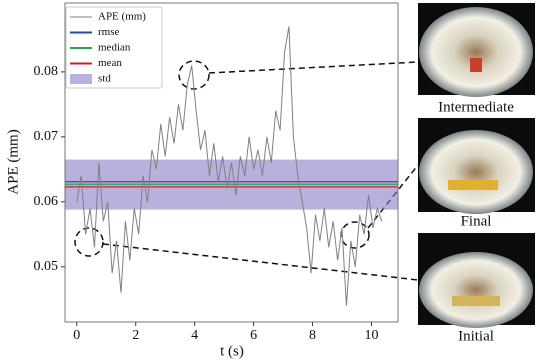 The image size is (538, 362). Describe the element at coordinates (312, 335) in the screenshot. I see `x-tick-label: 8` at that location.